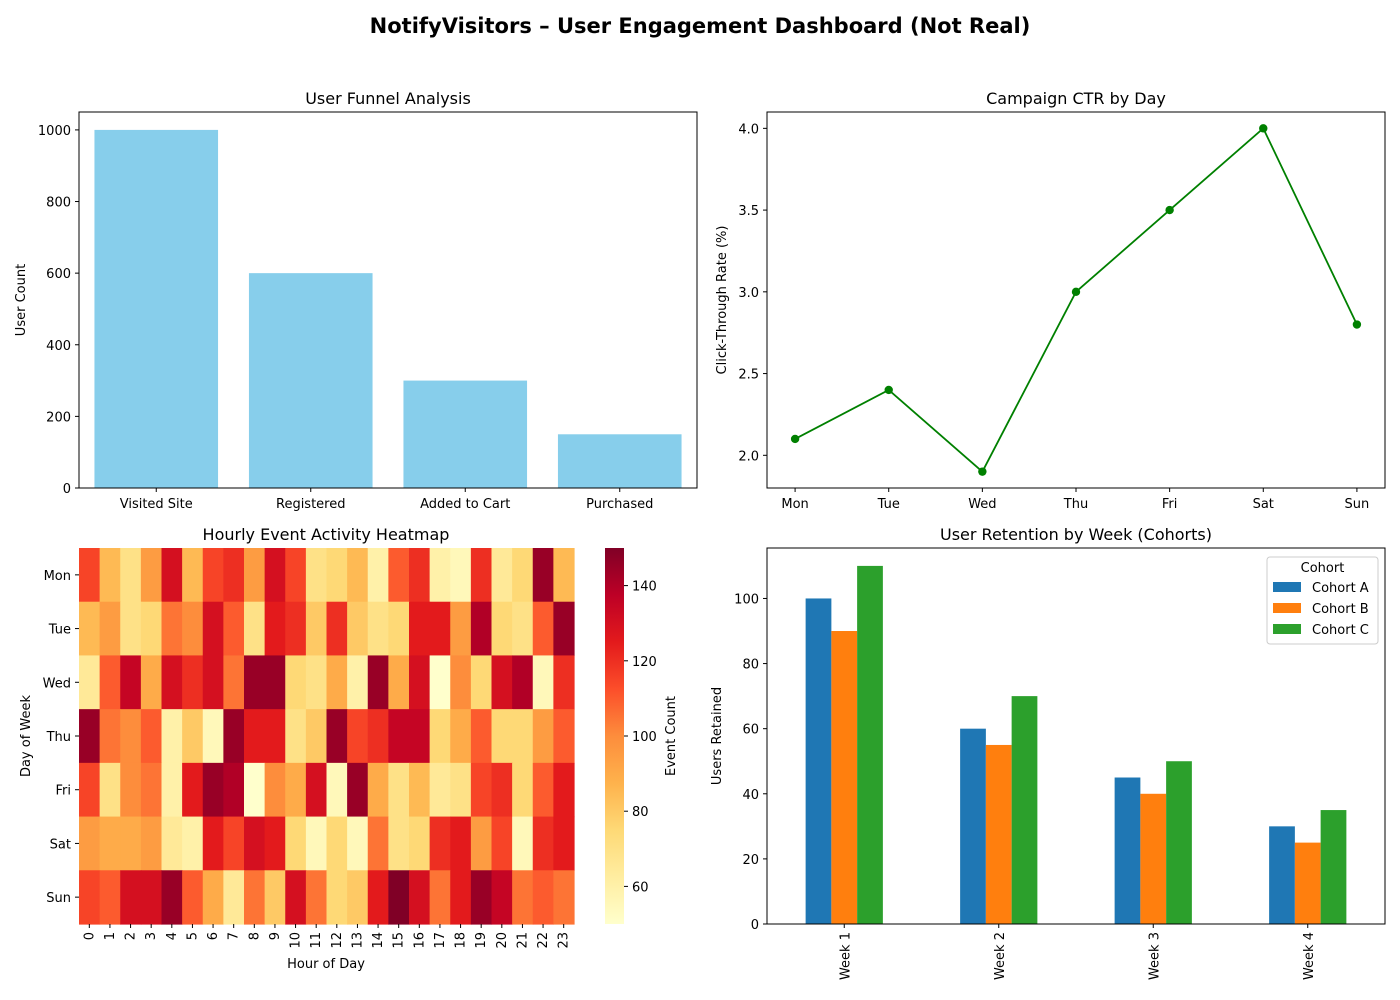  What do you see at coordinates (326, 964) in the screenshot?
I see `heatmap-x-axis-label: Hour of Day` at bounding box center [326, 964].